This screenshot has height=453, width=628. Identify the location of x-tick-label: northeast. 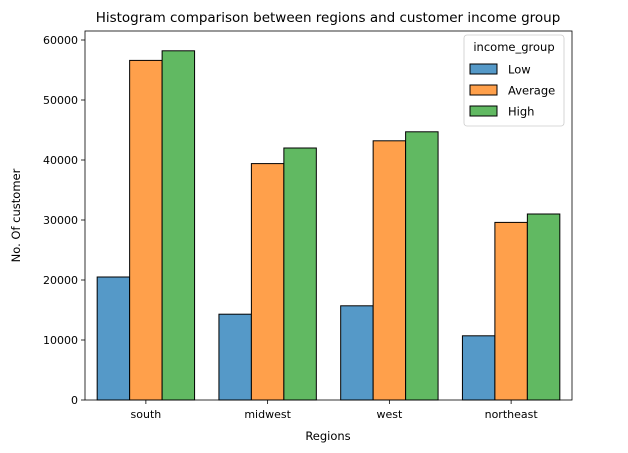
(512, 414).